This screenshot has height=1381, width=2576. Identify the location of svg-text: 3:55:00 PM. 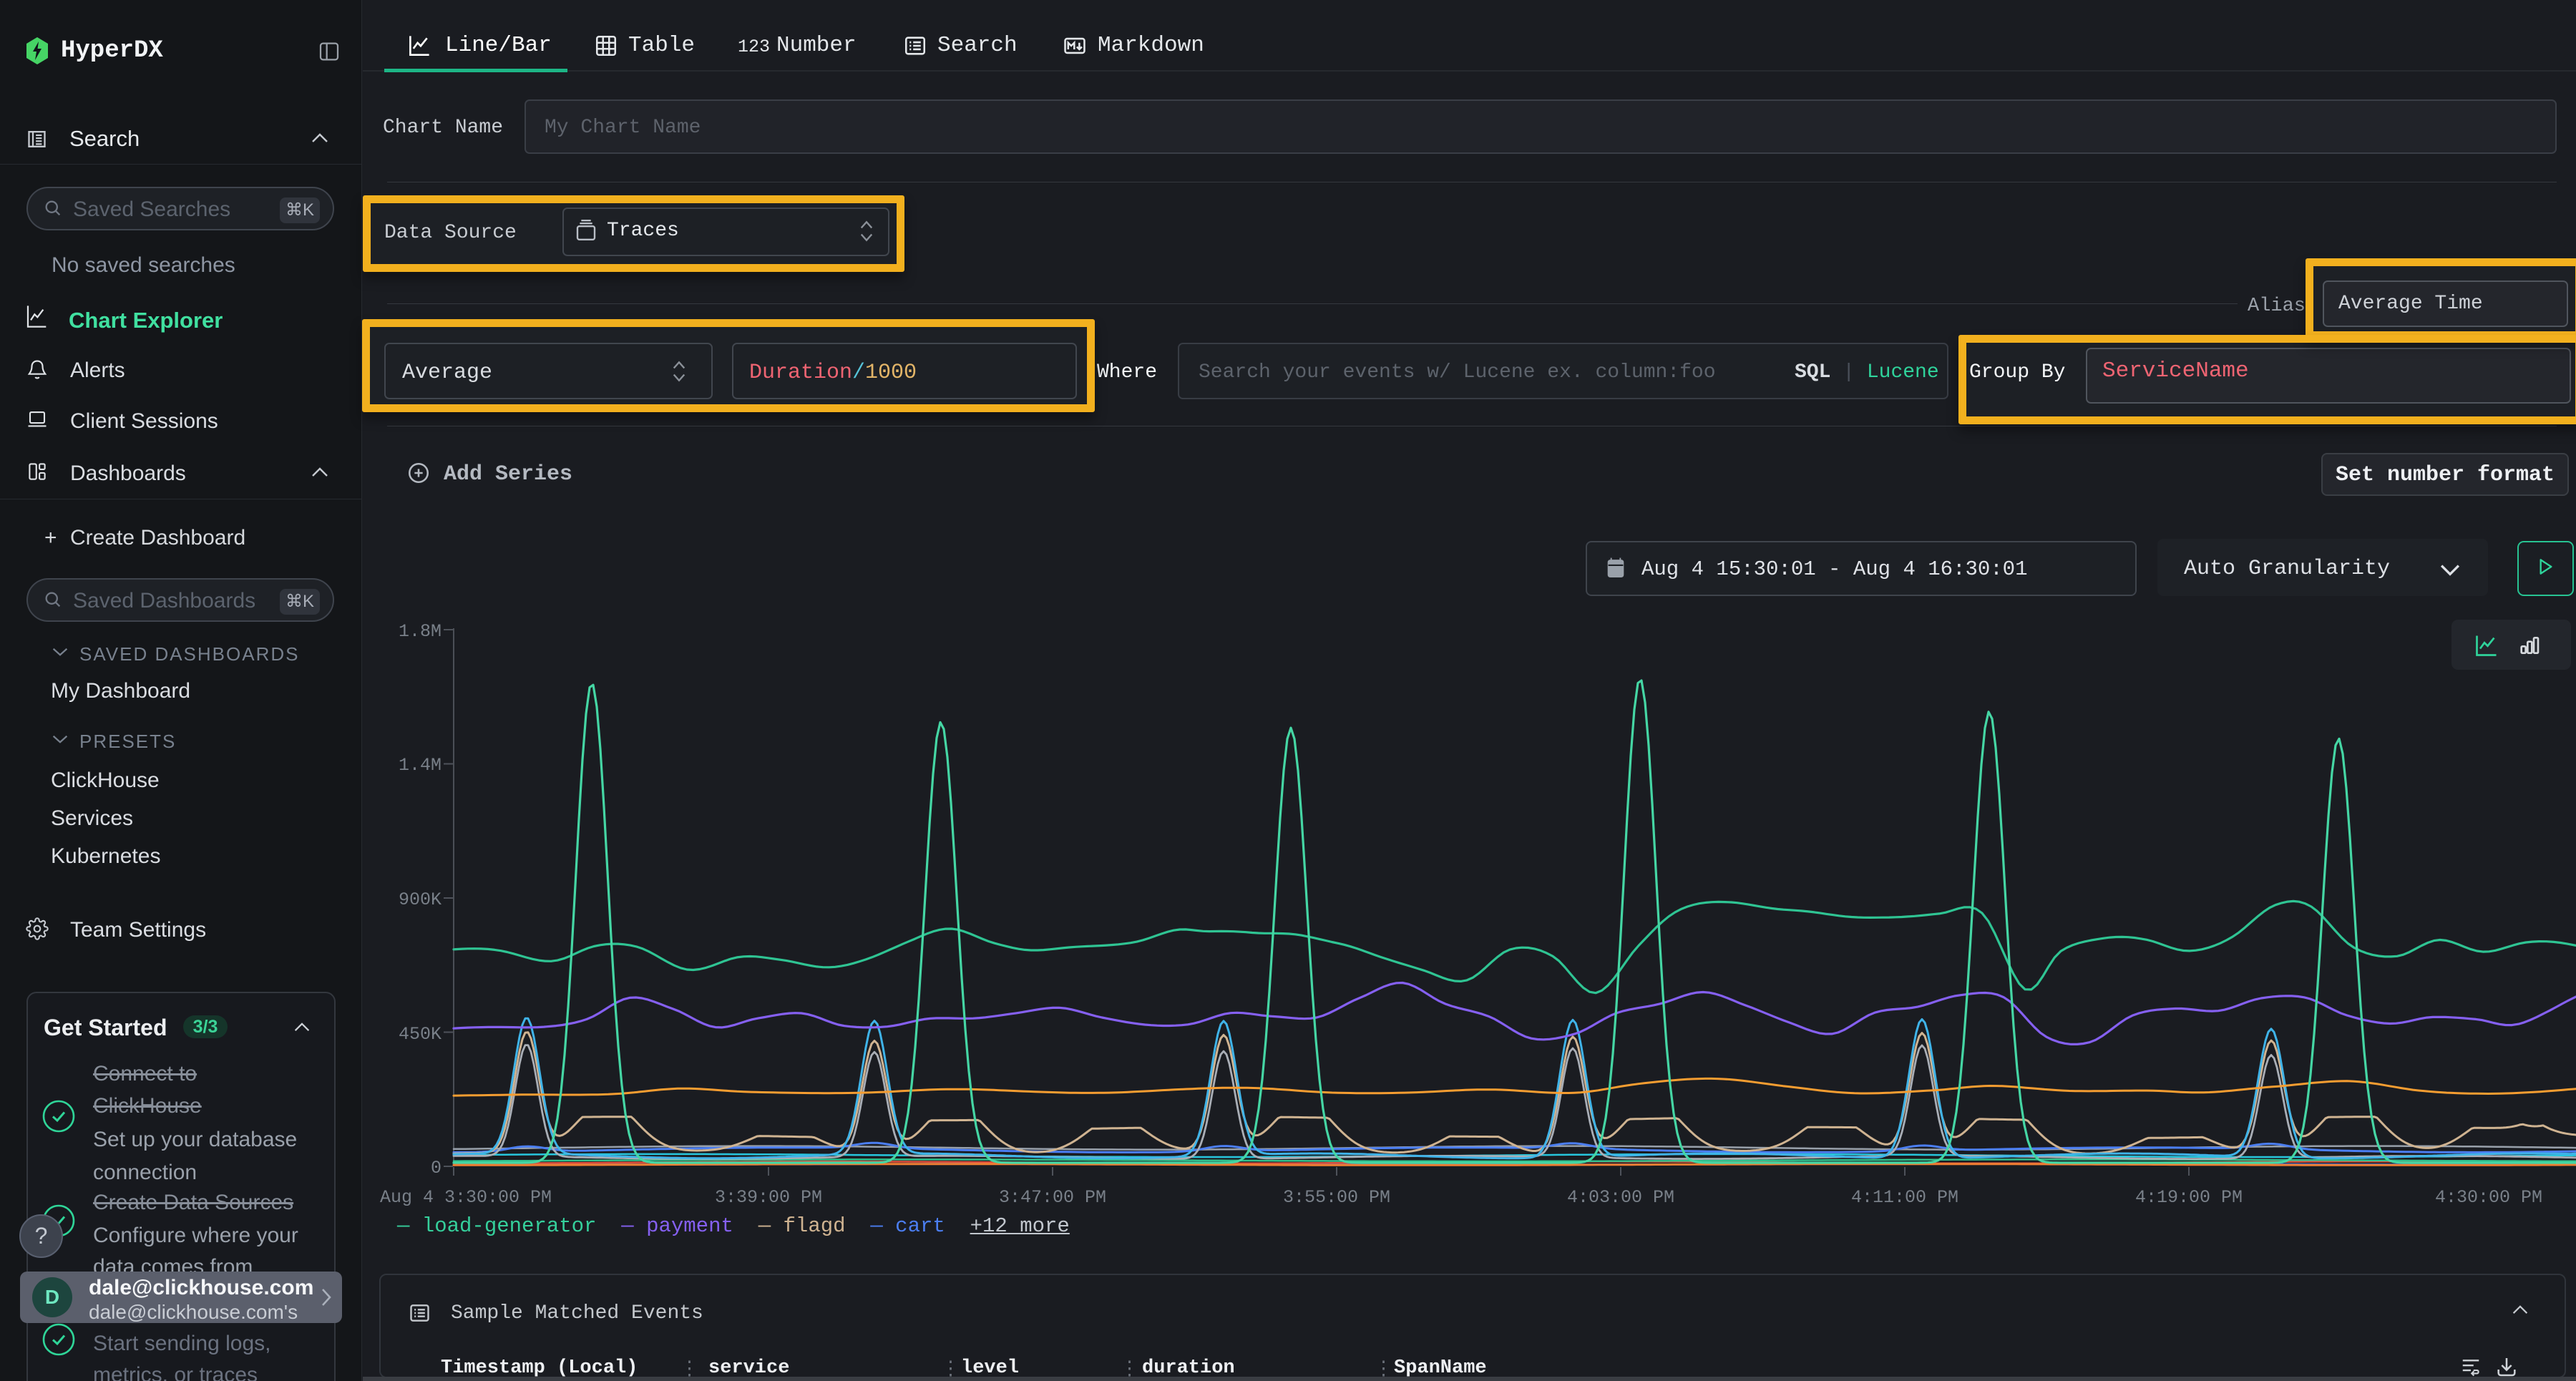
(1336, 1197).